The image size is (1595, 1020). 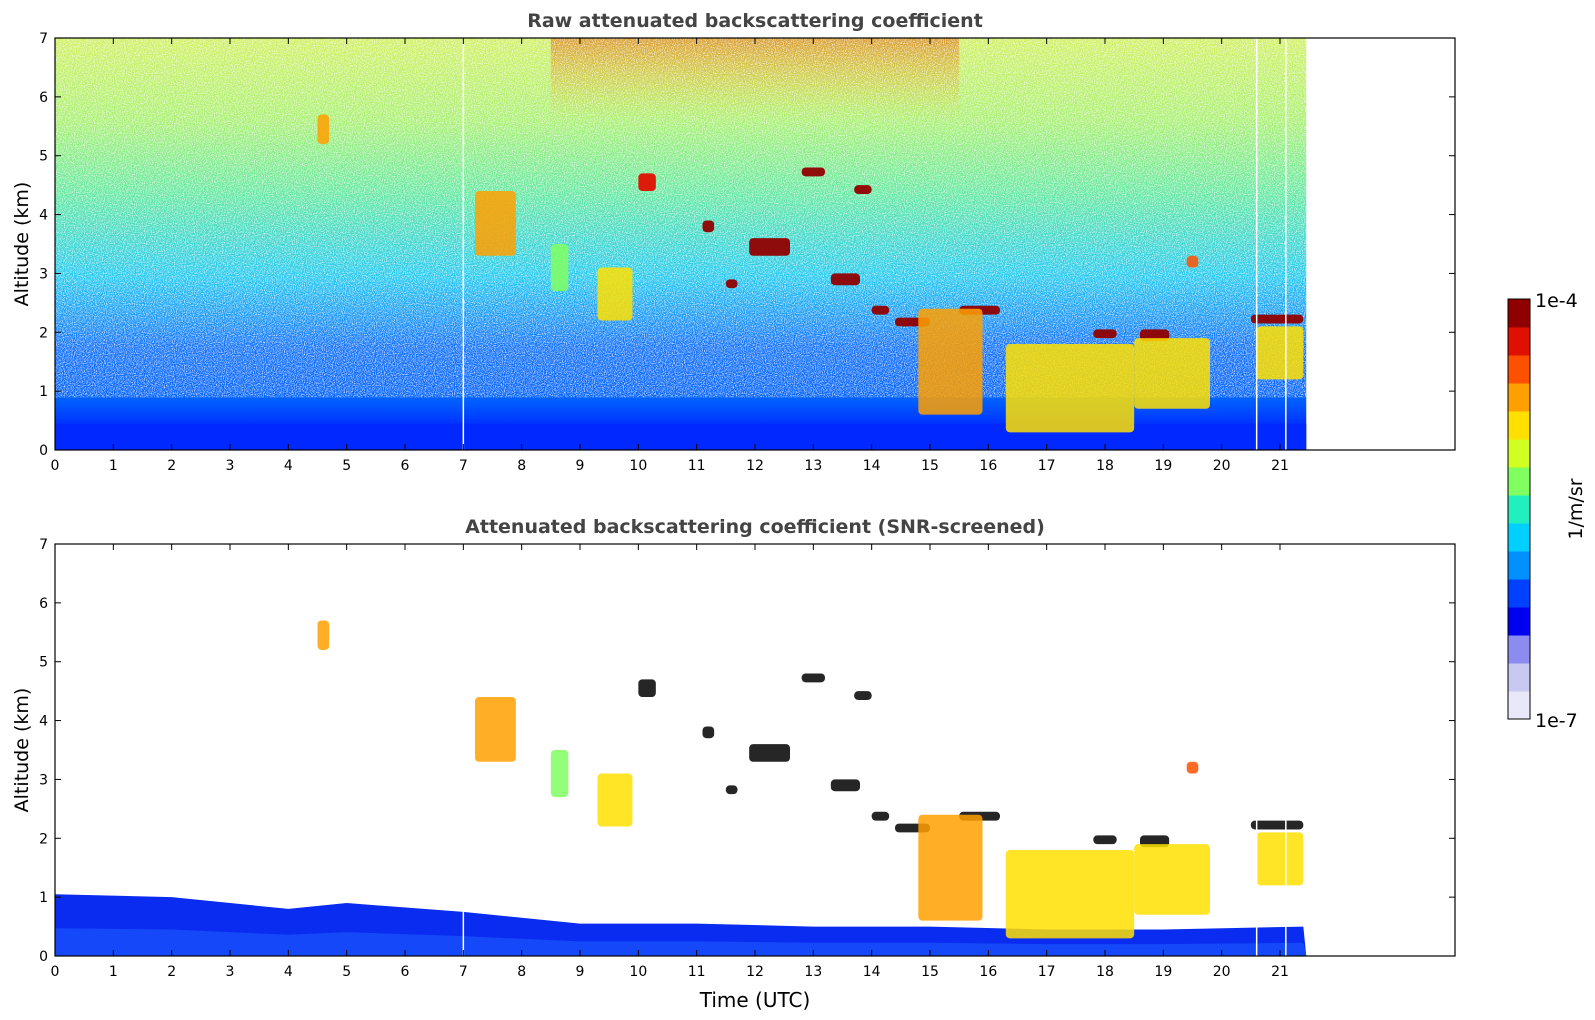 I want to click on y-tick-label: 5, so click(x=43, y=157).